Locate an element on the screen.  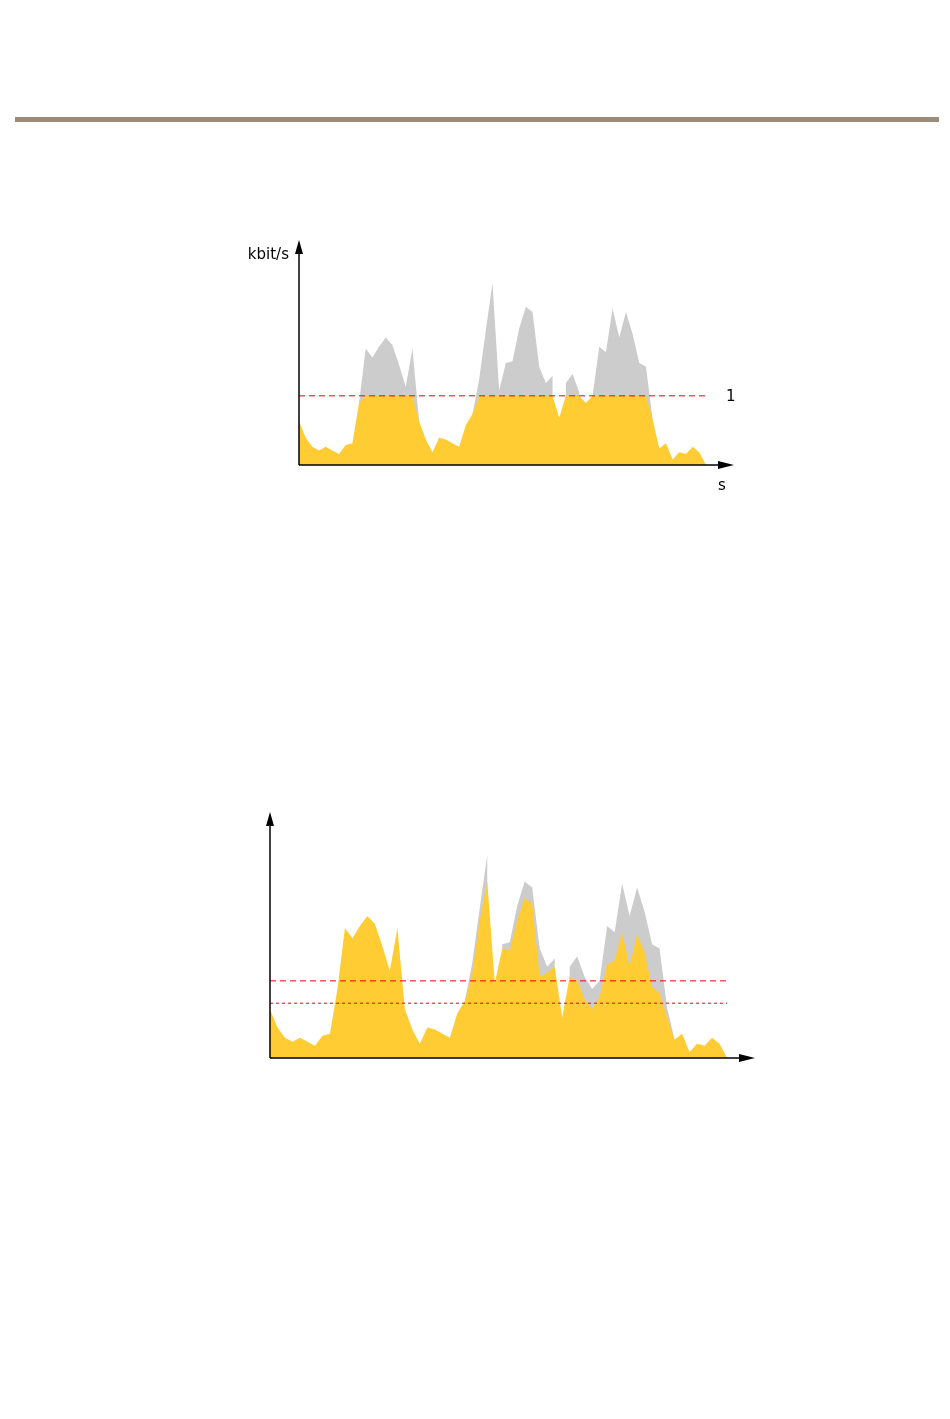
x-axis-title: s is located at coordinates (722, 485).